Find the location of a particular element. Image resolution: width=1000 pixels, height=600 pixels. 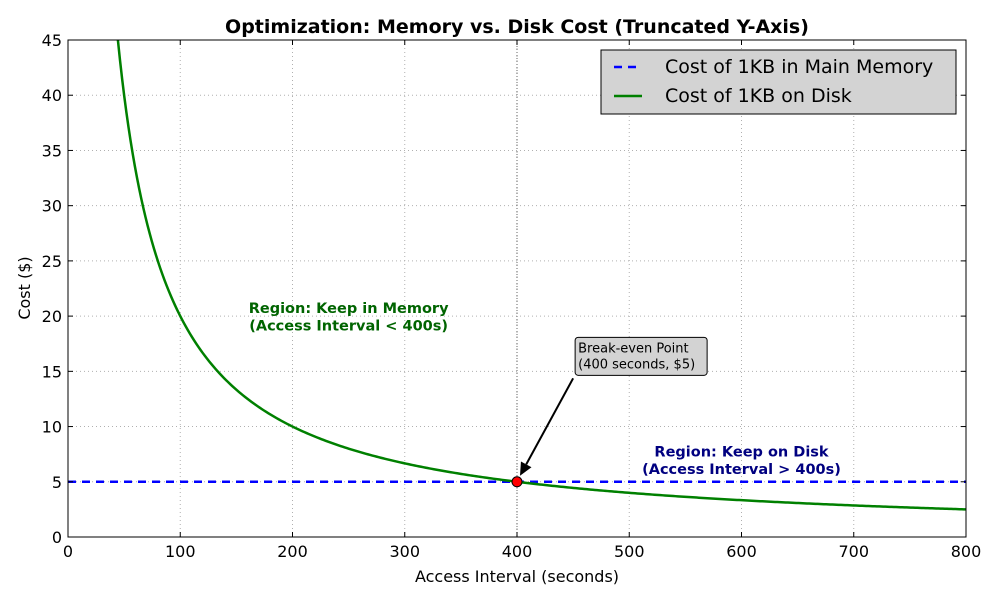

x-tick-label: 800 is located at coordinates (966, 551).